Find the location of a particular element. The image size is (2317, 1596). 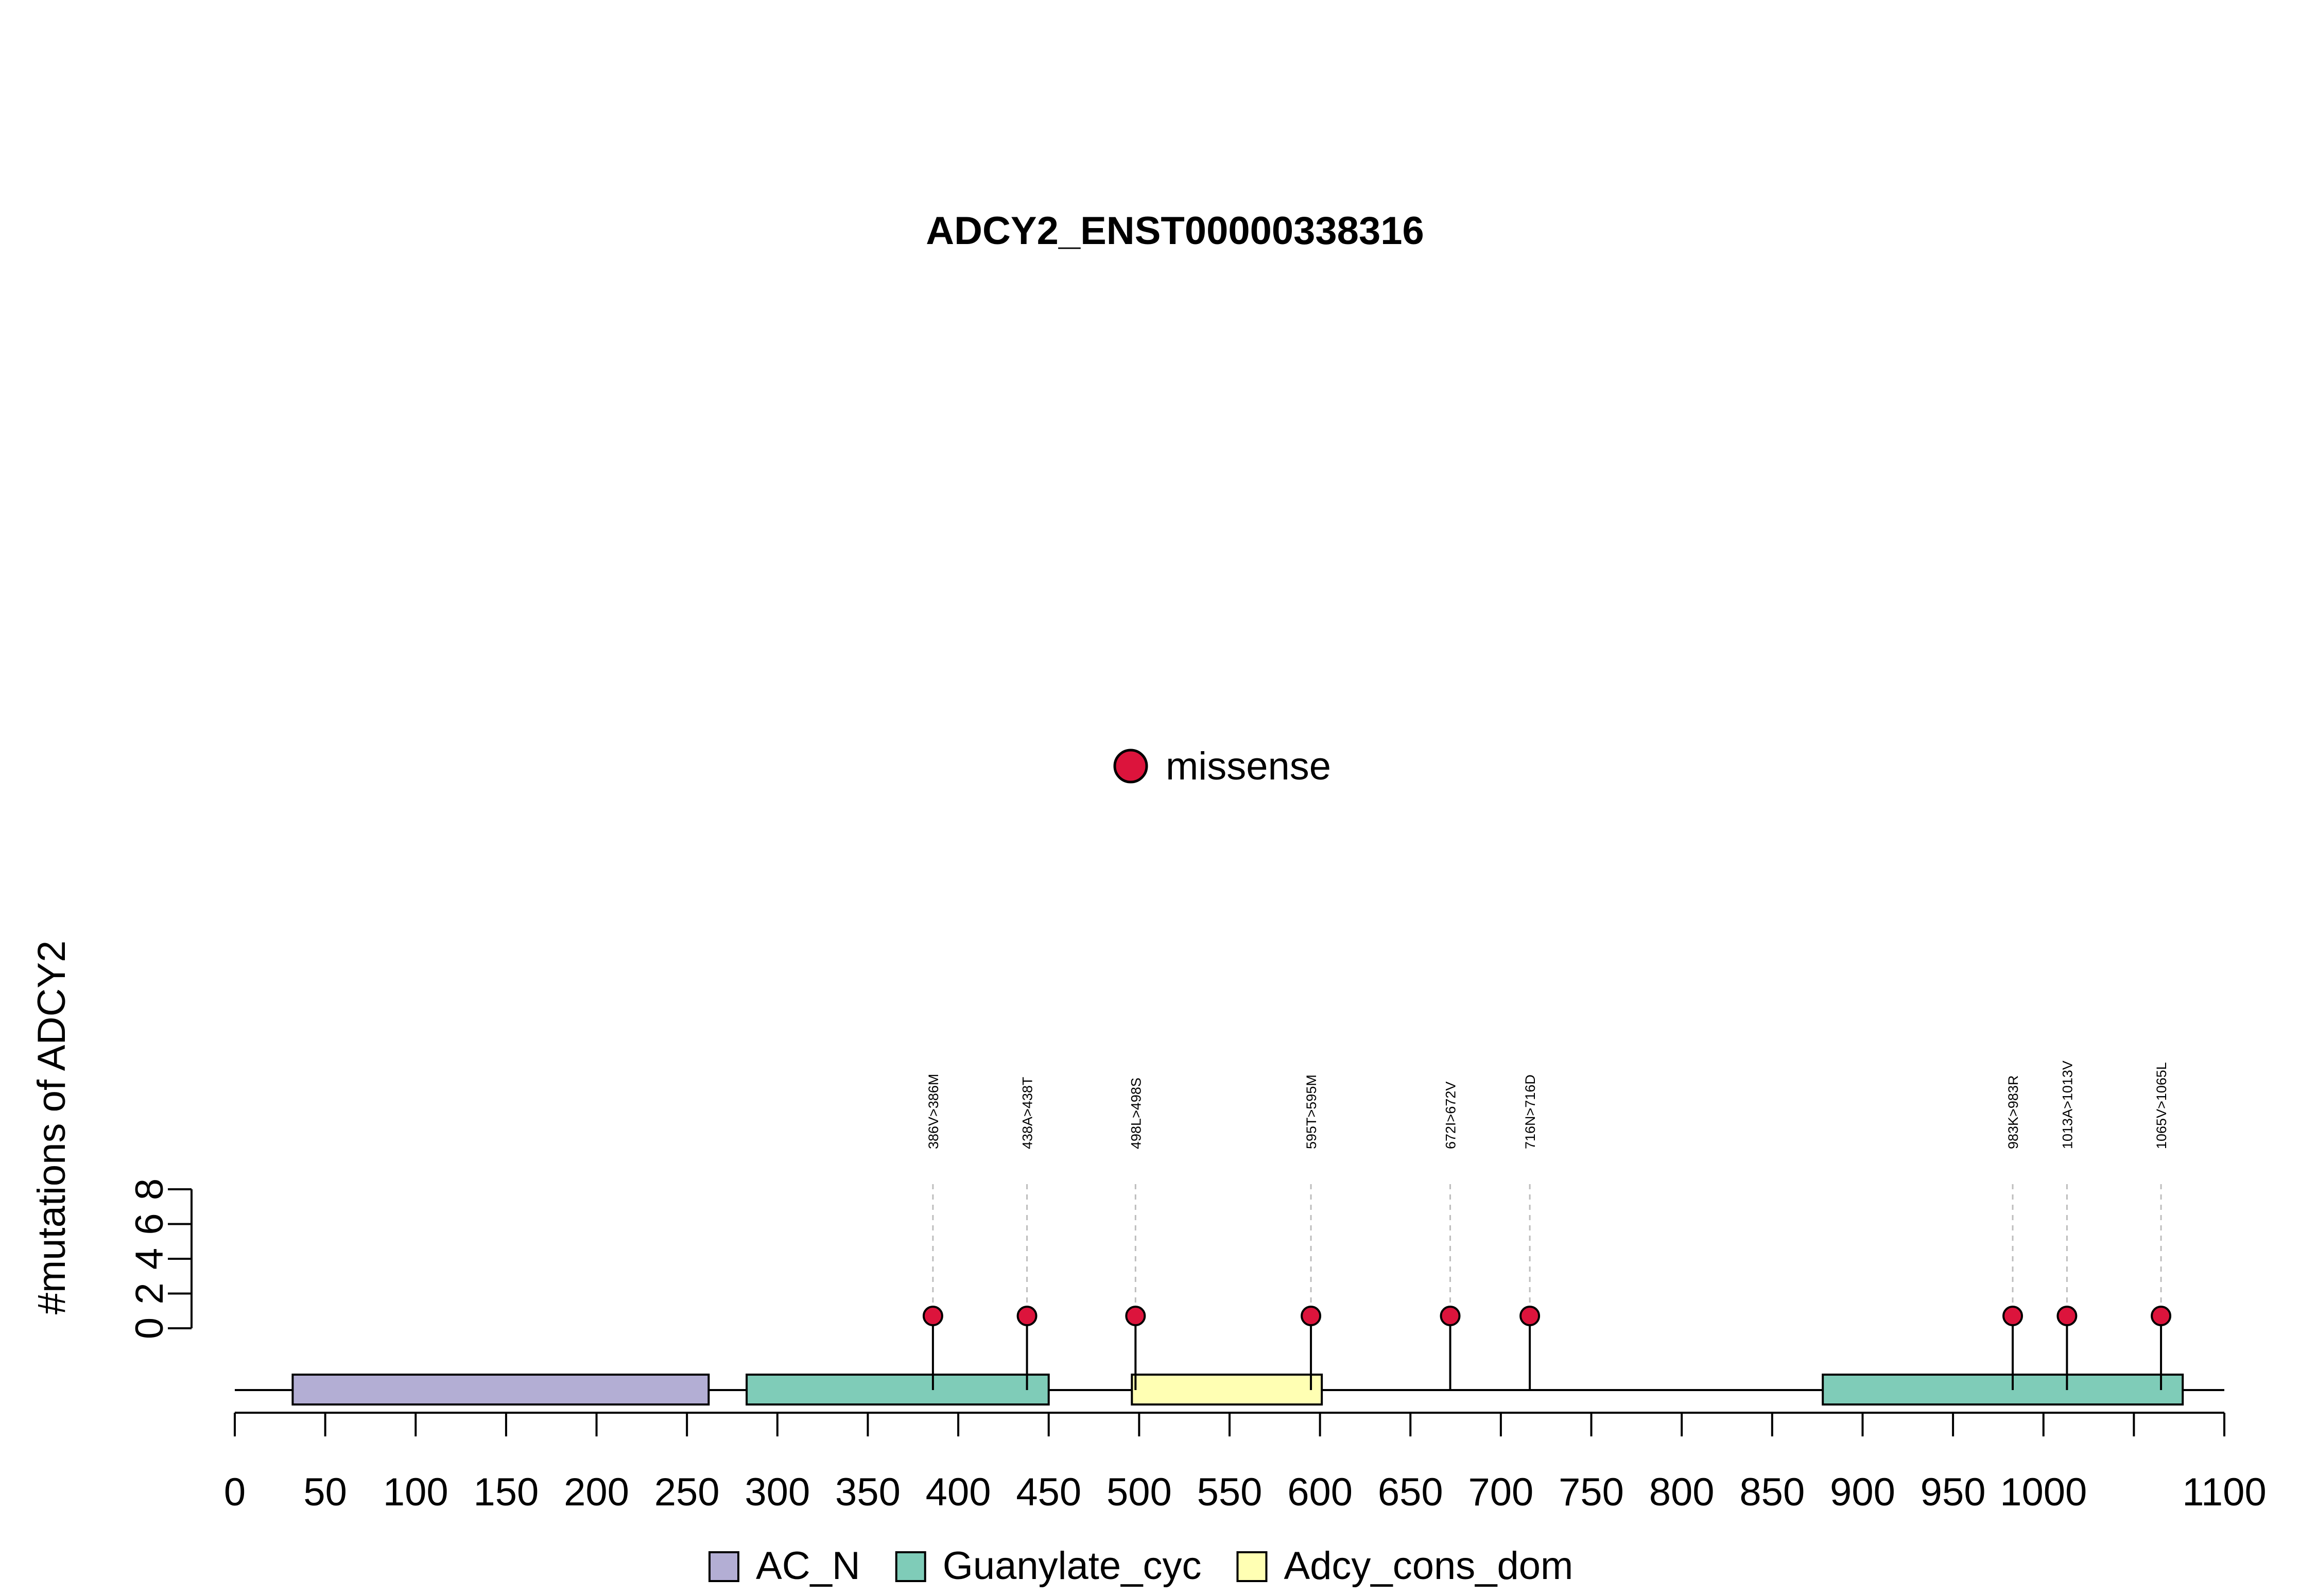

y-axis-title: #mutations of ADCY2 is located at coordinates (52, 1128).